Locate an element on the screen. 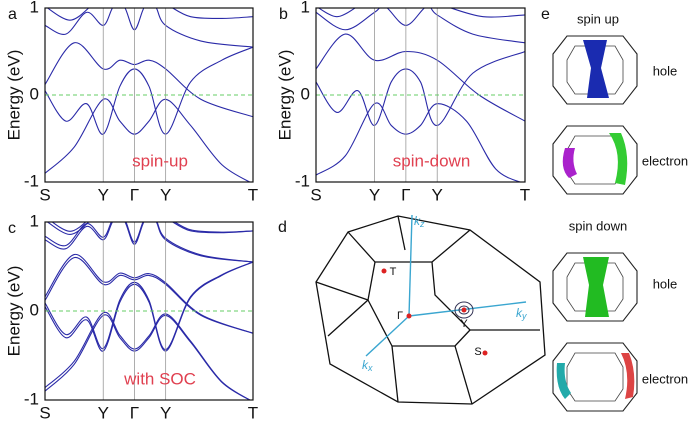 The image size is (700, 429). zone-cell is located at coordinates (595, 377).